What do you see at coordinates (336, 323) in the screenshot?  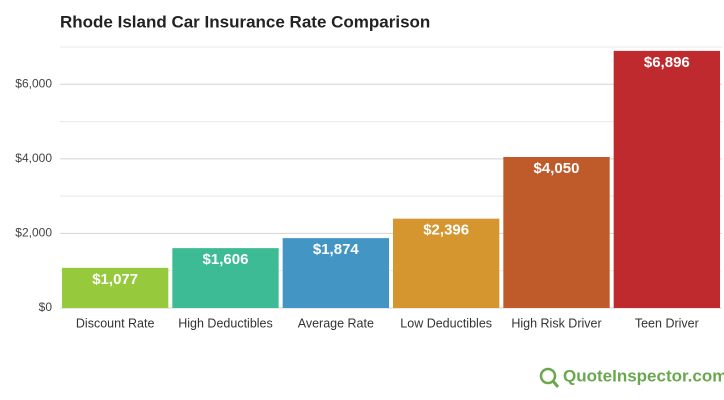 I see `x-tick-label: Average Rate` at bounding box center [336, 323].